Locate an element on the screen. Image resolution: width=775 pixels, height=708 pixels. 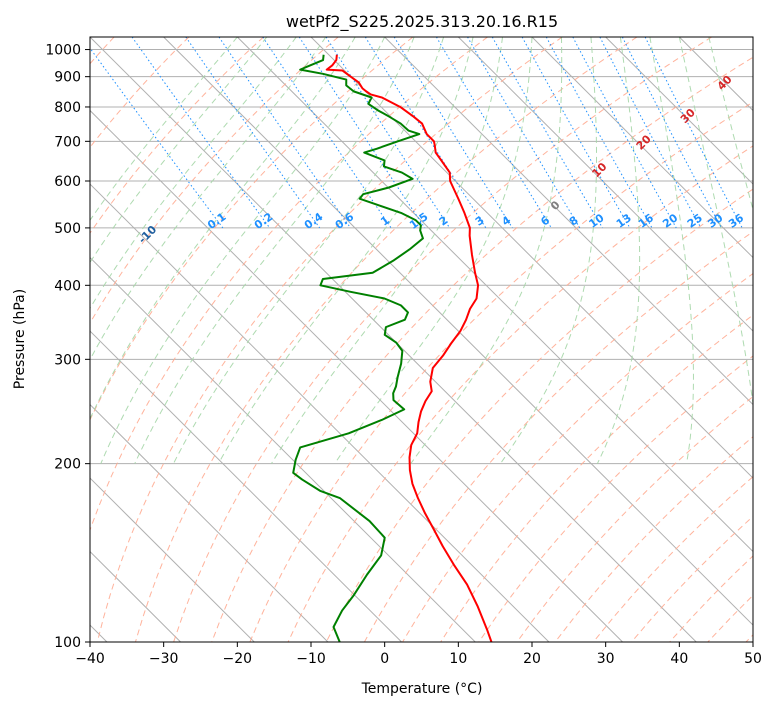
x-tick-label: −40 is located at coordinates (90, 659).